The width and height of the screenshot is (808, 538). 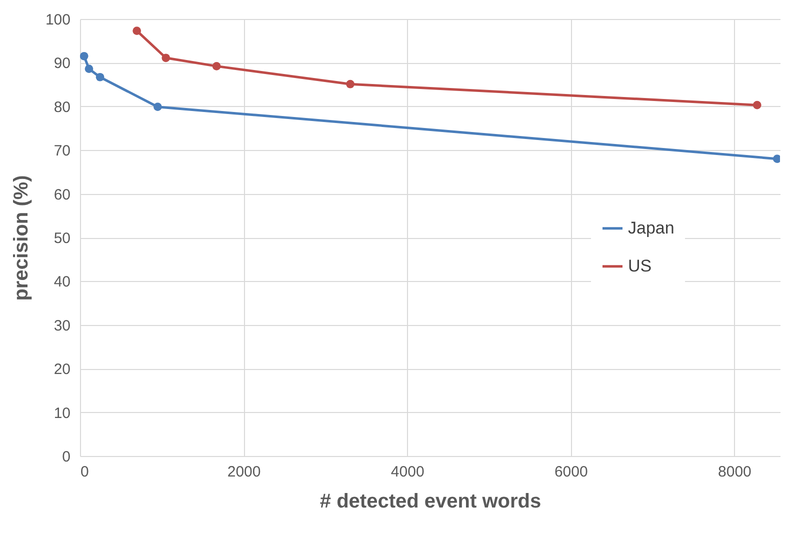 What do you see at coordinates (62, 282) in the screenshot?
I see `y-tick-label: 40` at bounding box center [62, 282].